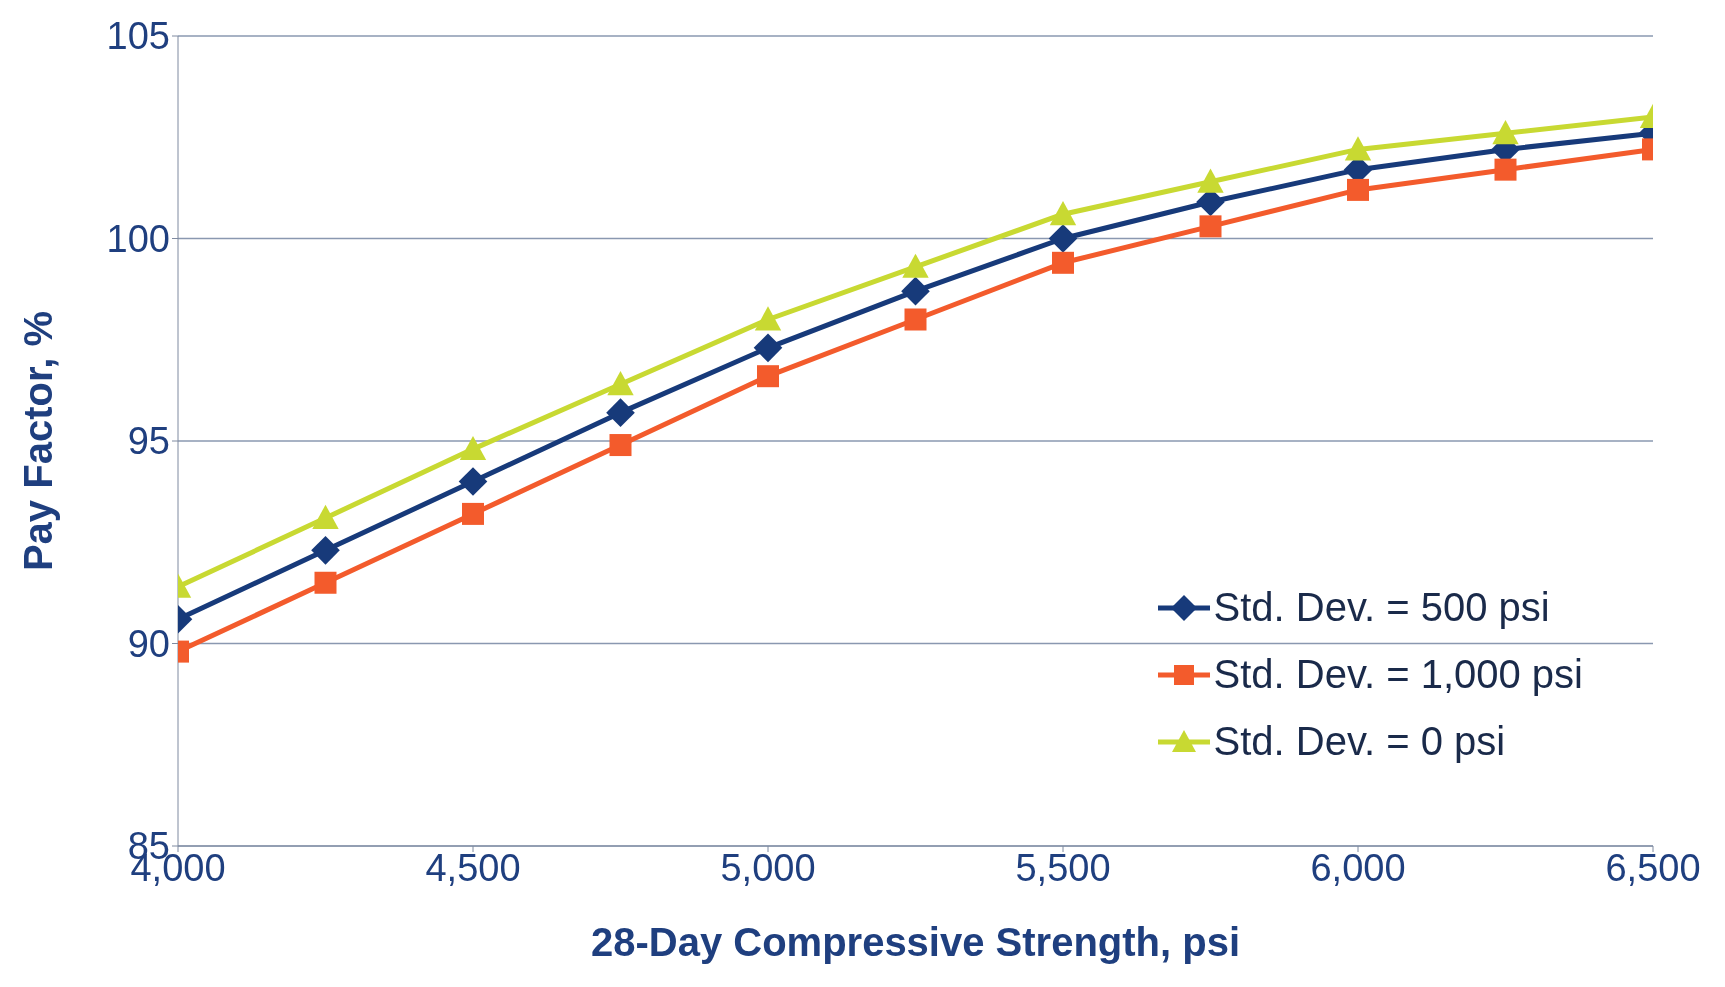 This screenshot has width=1725, height=987. Describe the element at coordinates (915, 942) in the screenshot. I see `x-axis-title: 28-Day Compressive Strength, psi` at that location.